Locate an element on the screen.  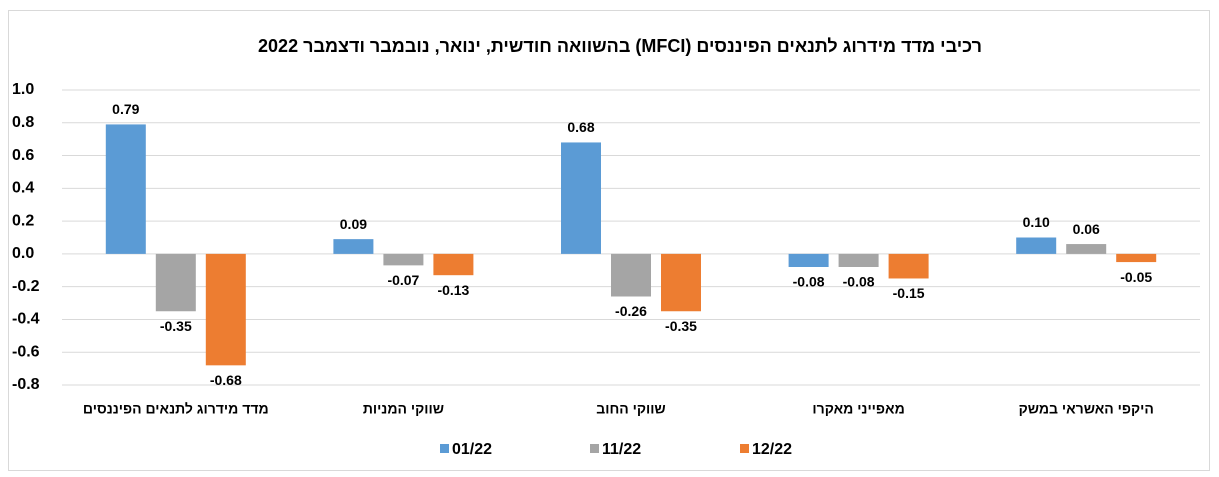
x-tick-label: שווקי החוב is located at coordinates (630, 409).